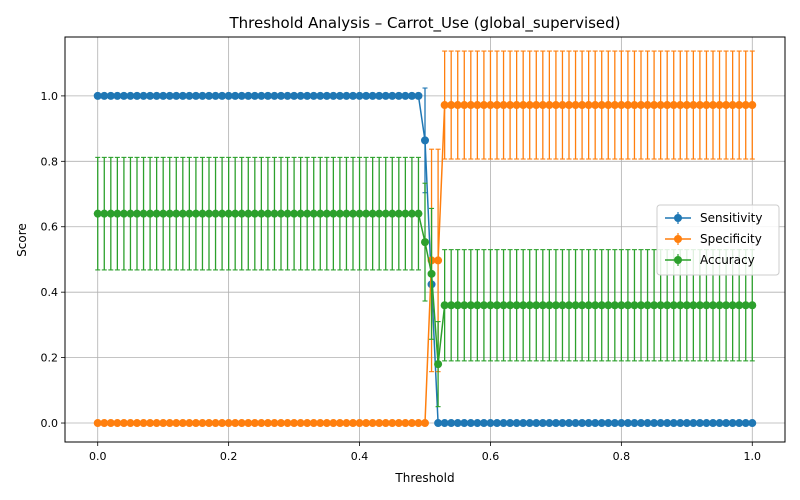 This screenshot has width=800, height=500. I want to click on legend-label: Accuracy, so click(727, 260).